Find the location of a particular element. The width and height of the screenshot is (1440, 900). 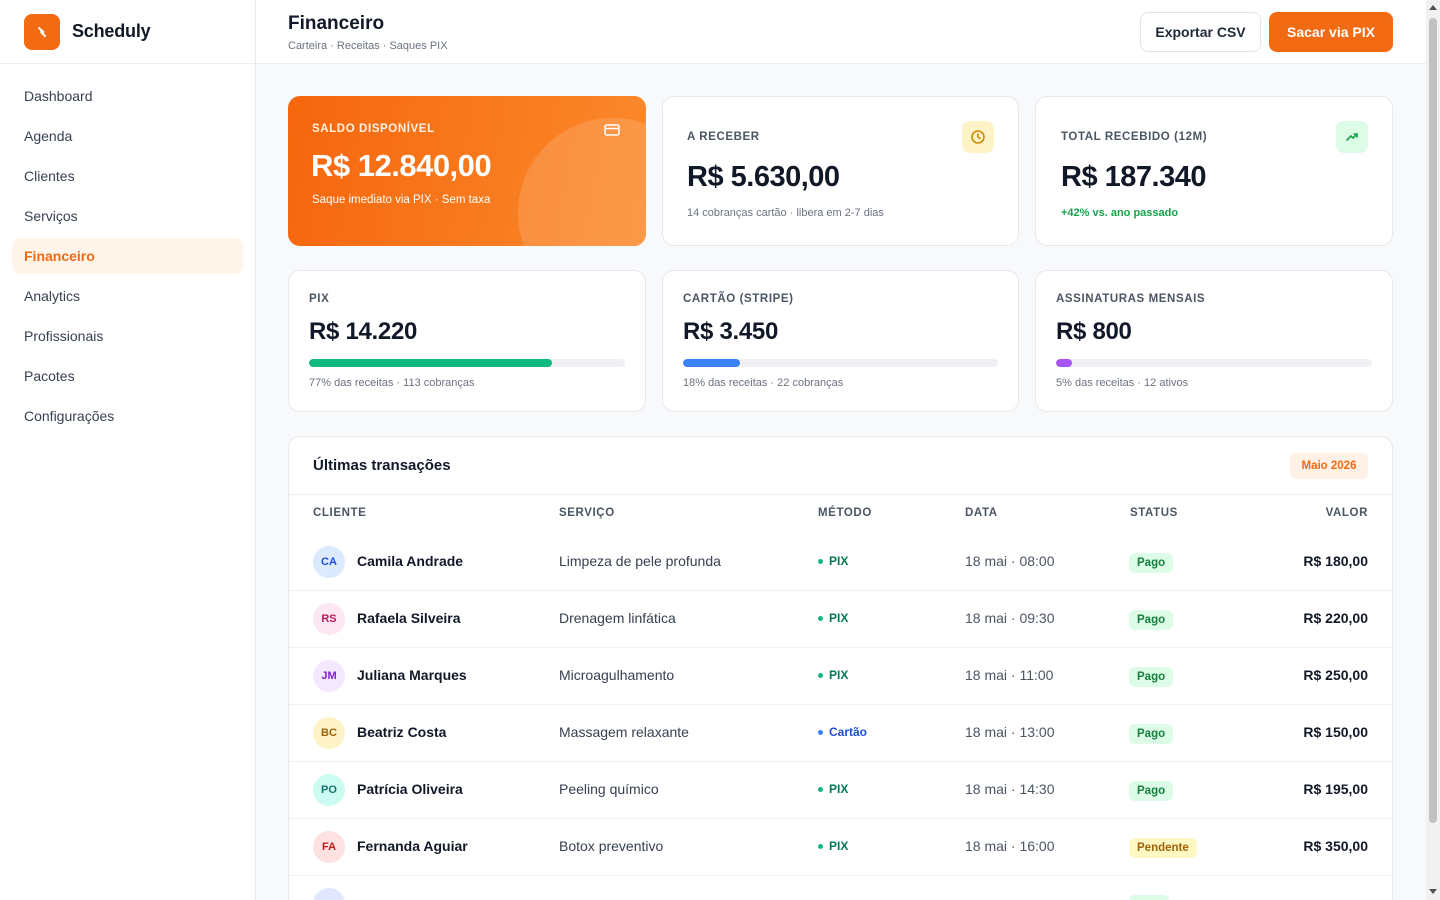

service-name: Massagem relaxante is located at coordinates (624, 732).